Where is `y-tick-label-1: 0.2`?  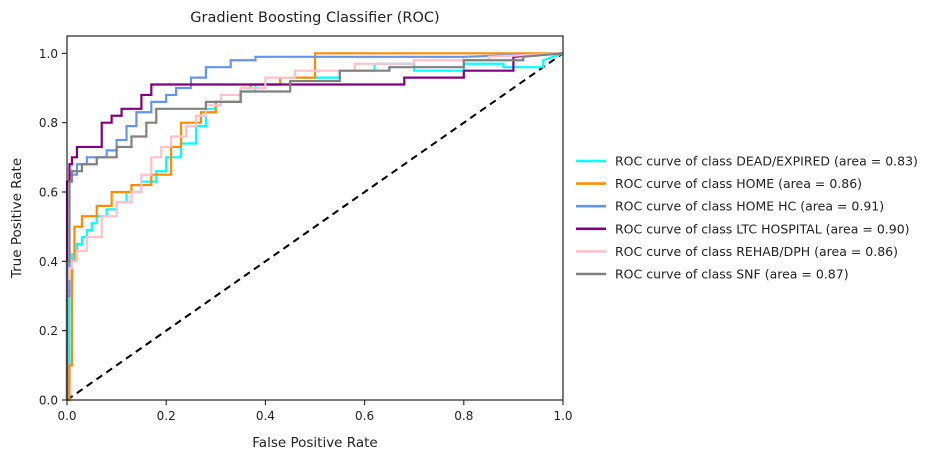 y-tick-label-1: 0.2 is located at coordinates (48, 331).